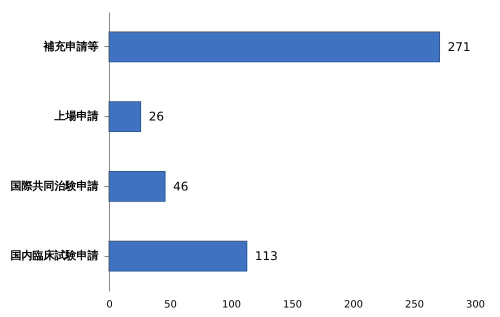 Image resolution: width=500 pixels, height=317 pixels. What do you see at coordinates (76, 116) in the screenshot?
I see `y-tick-label: 上場申請` at bounding box center [76, 116].